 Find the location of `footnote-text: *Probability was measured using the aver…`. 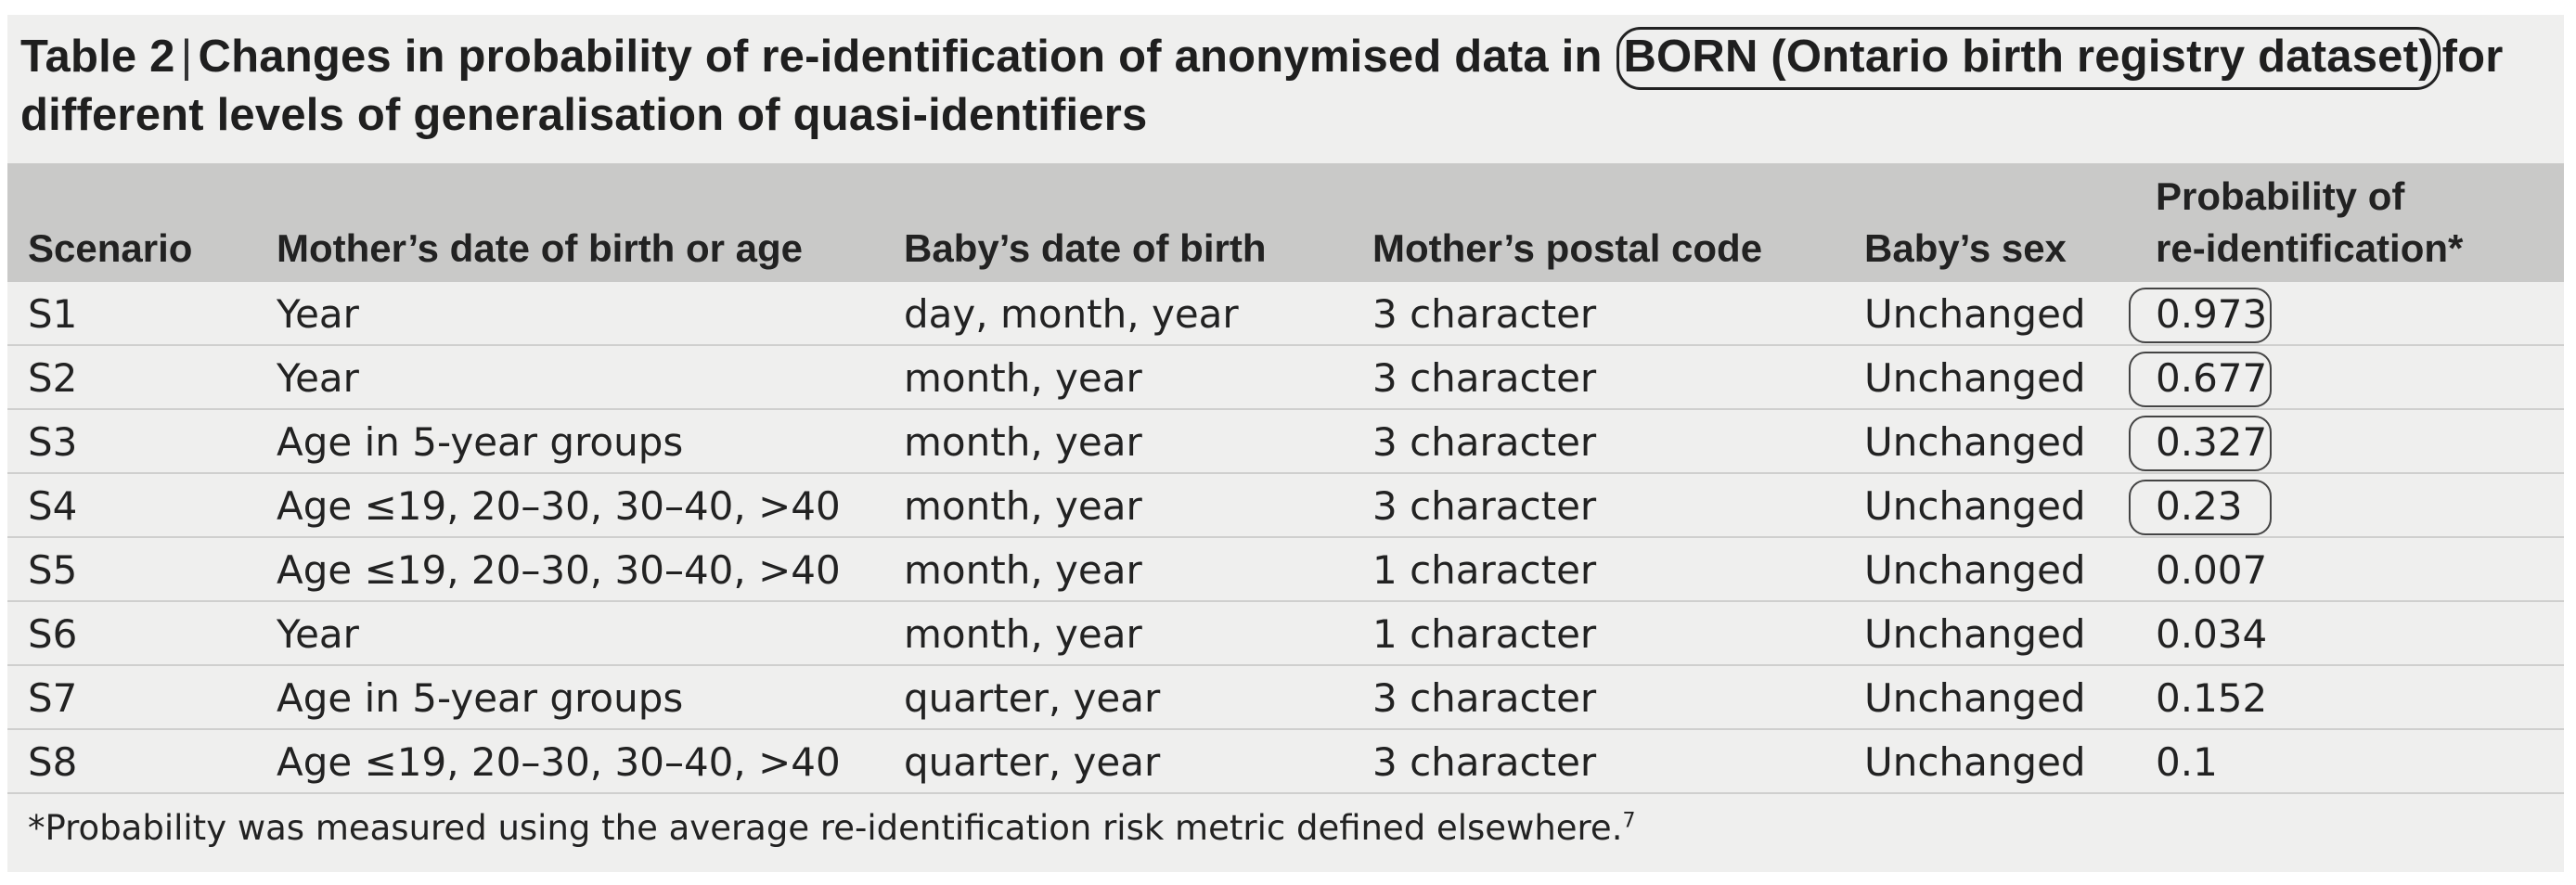

footnote-text: *Probability was measured using the aver… is located at coordinates (825, 828).